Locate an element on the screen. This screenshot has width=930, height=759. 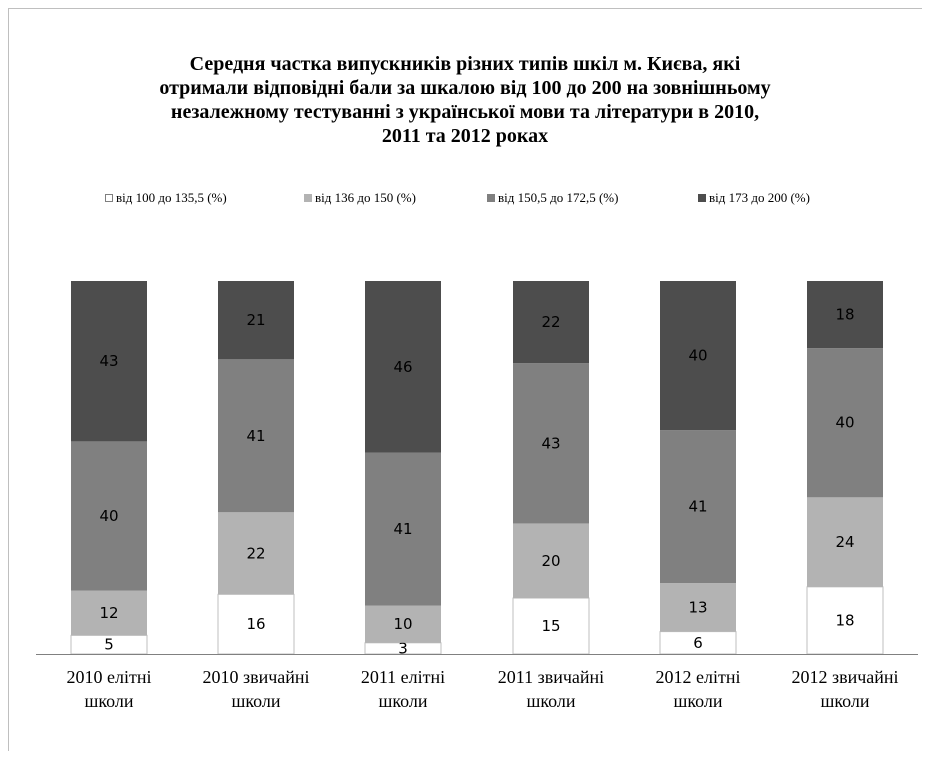
data-label: 24 is located at coordinates (844, 542).